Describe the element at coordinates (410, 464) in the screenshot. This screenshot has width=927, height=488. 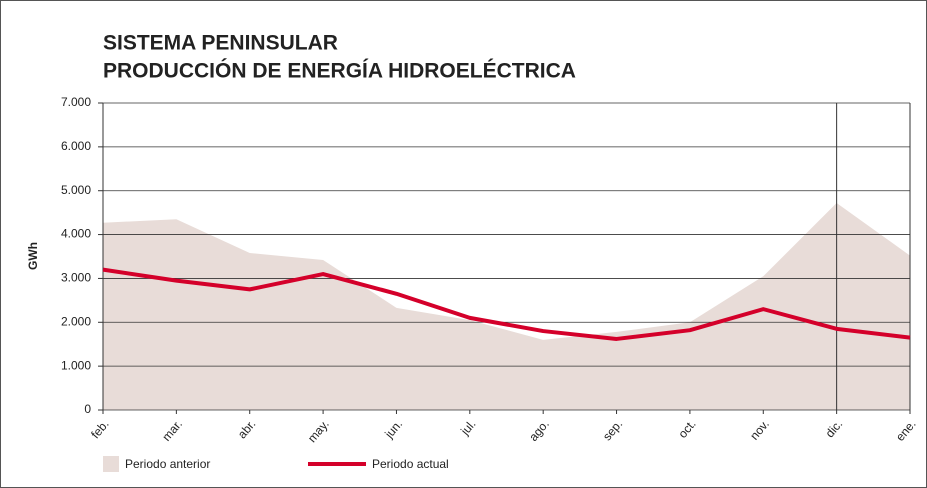
I see `legend-label: Periodo actual` at that location.